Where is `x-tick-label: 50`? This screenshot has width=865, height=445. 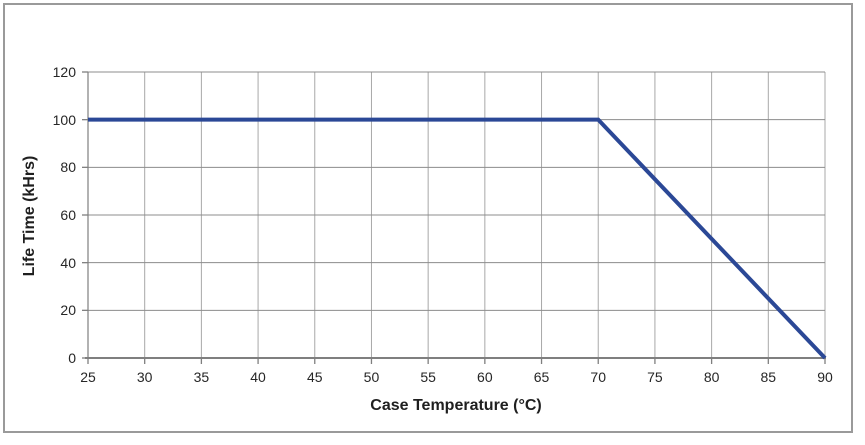 x-tick-label: 50 is located at coordinates (371, 377).